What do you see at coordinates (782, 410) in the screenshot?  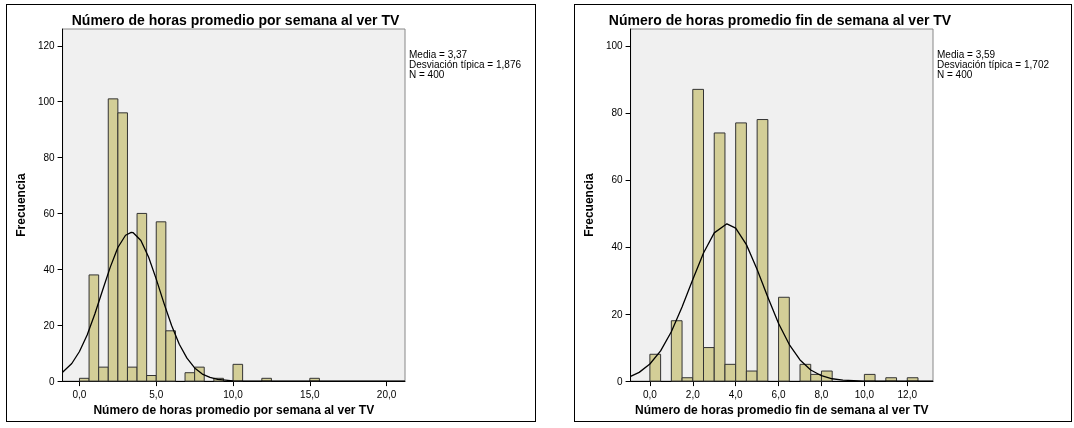 I see `x-axis-title: Número de horas promedio fin de semana al ver TV` at bounding box center [782, 410].